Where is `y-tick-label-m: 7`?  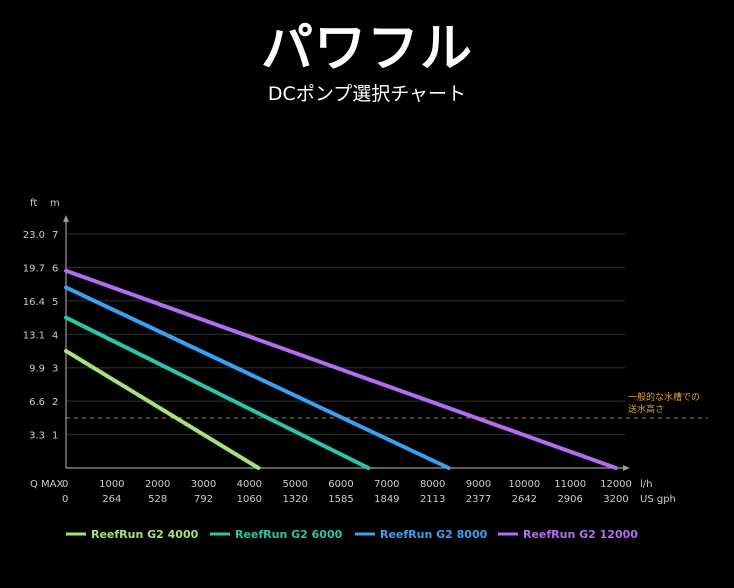
y-tick-label-m: 7 is located at coordinates (55, 235).